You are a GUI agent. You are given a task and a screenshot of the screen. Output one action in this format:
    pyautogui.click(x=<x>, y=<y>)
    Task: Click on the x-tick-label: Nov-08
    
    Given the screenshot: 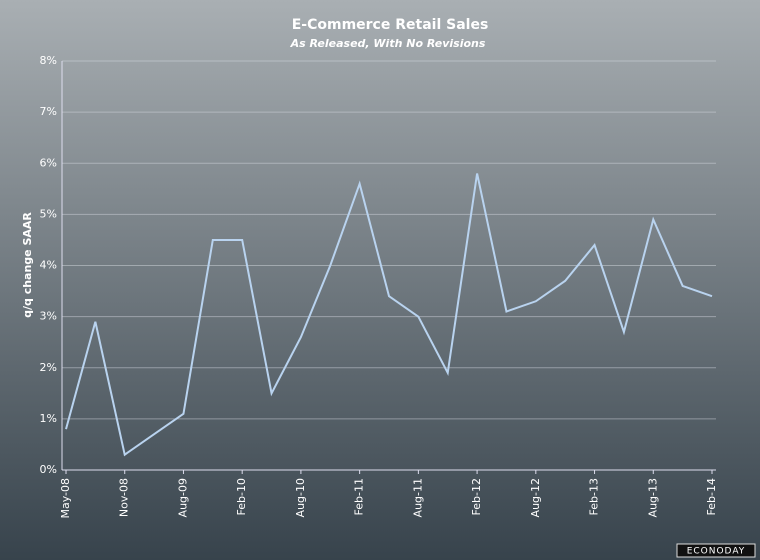 What is the action you would take?
    pyautogui.click(x=124, y=497)
    